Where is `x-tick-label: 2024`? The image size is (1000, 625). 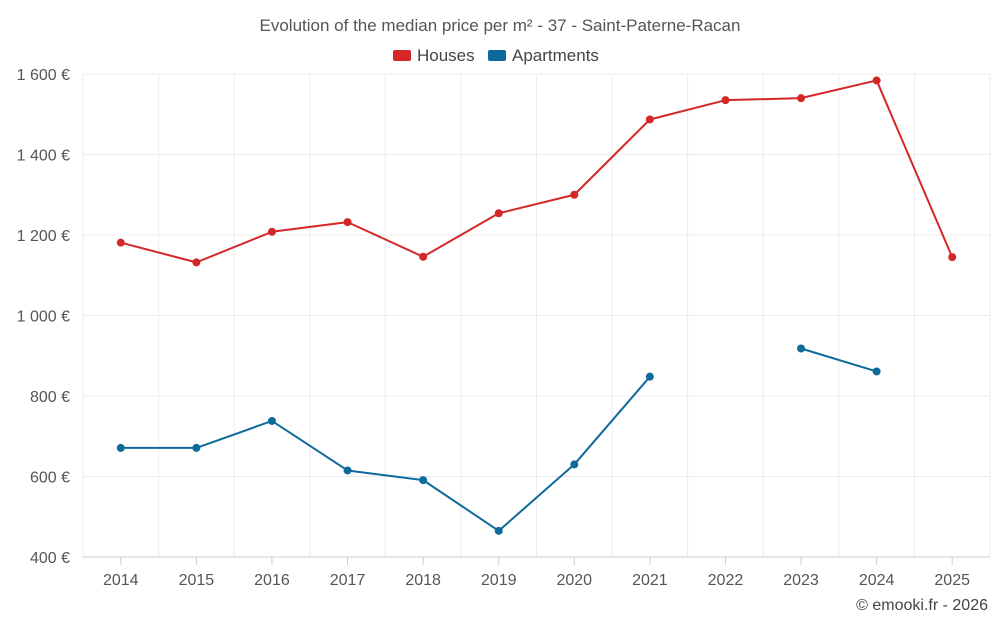
x-tick-label: 2024 is located at coordinates (877, 580).